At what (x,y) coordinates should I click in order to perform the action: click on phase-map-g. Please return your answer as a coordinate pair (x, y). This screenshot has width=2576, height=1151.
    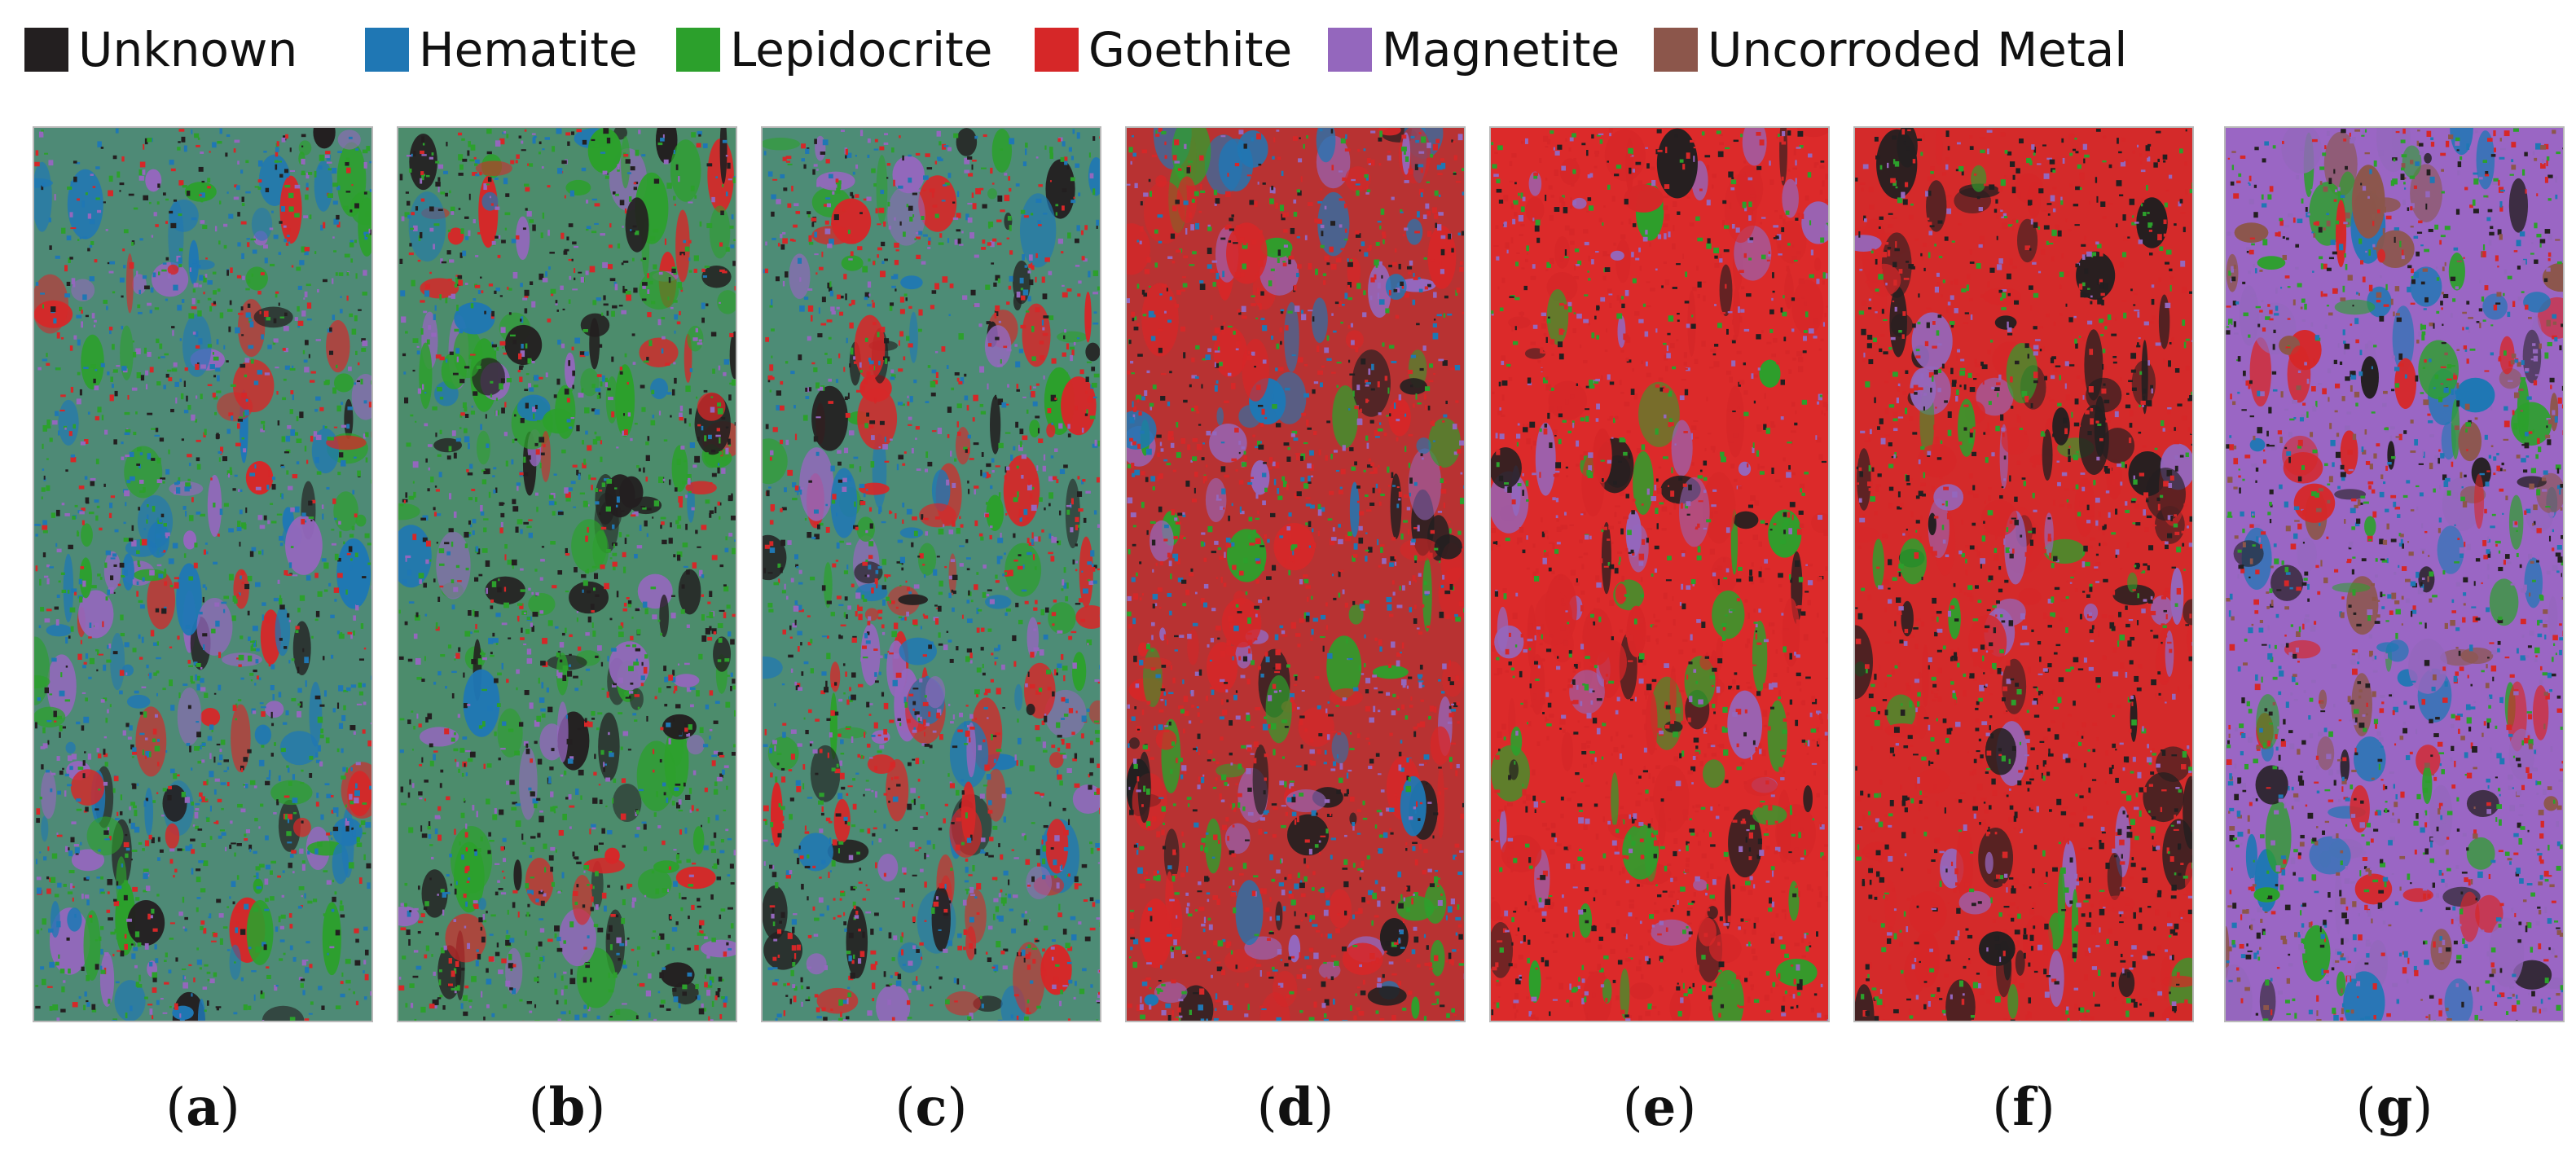
    Looking at the image, I should click on (2394, 574).